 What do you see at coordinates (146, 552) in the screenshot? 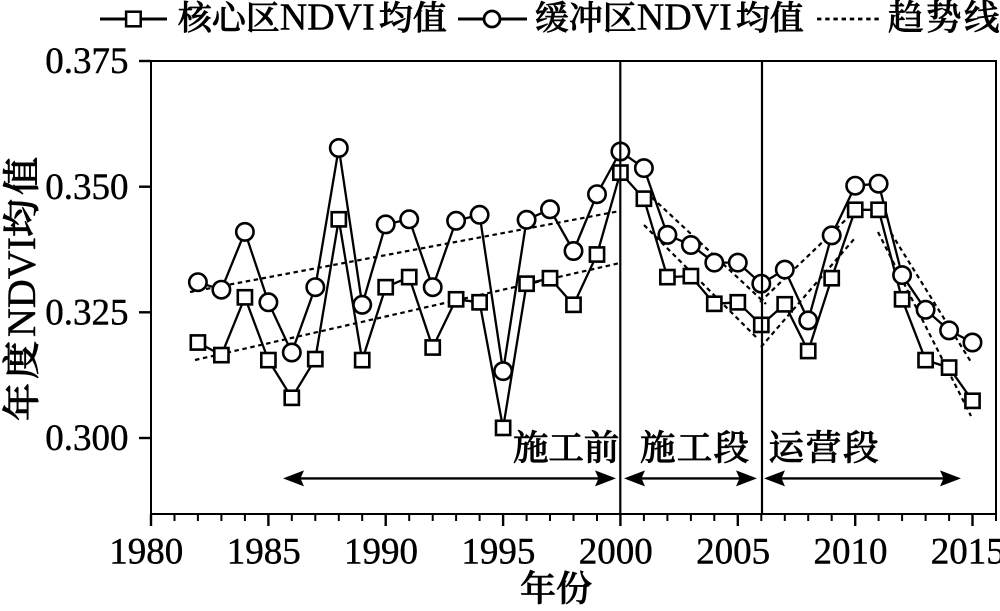
I see `svg-text: 1980` at bounding box center [146, 552].